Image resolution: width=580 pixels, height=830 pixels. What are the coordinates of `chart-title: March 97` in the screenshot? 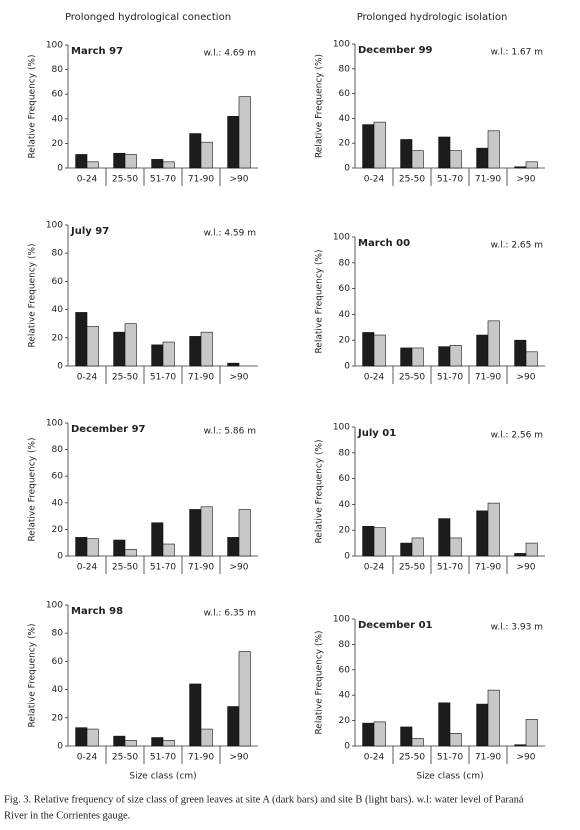 It's located at (97, 51).